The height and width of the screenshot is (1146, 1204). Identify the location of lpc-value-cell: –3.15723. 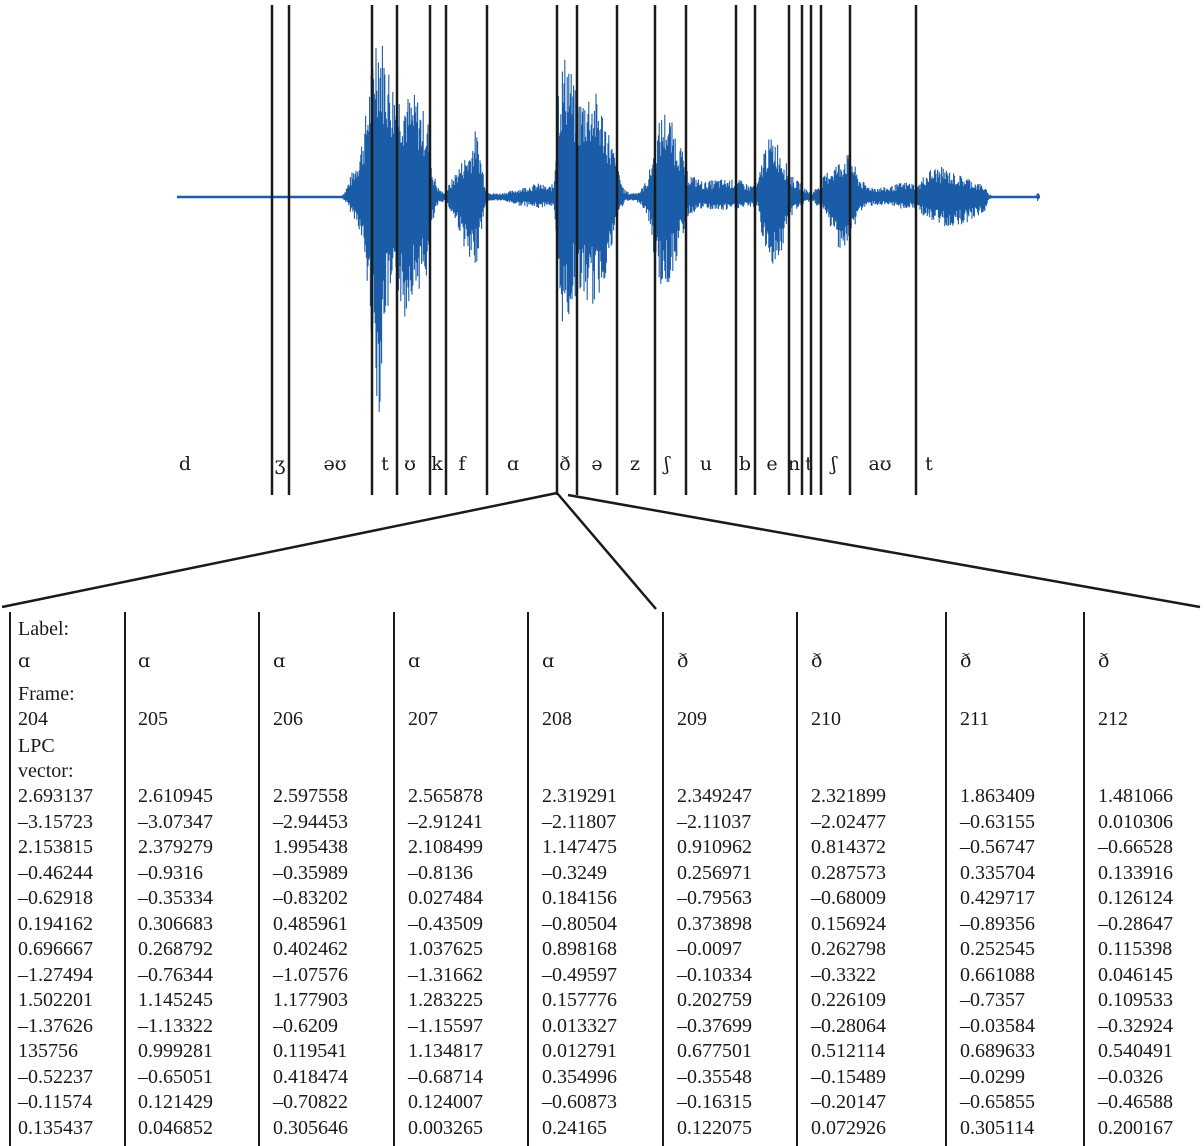
(55, 821).